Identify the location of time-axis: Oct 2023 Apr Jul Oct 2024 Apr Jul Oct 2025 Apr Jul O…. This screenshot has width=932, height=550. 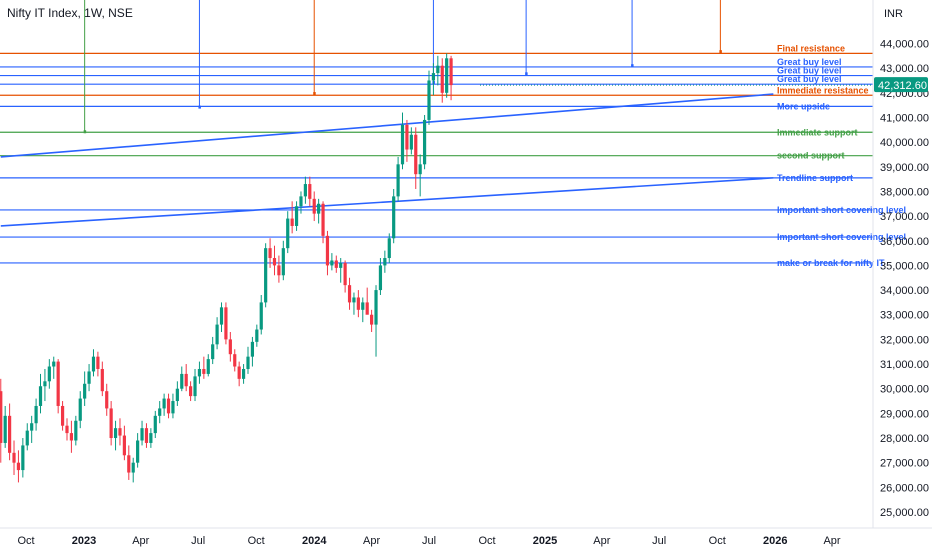
(428, 541).